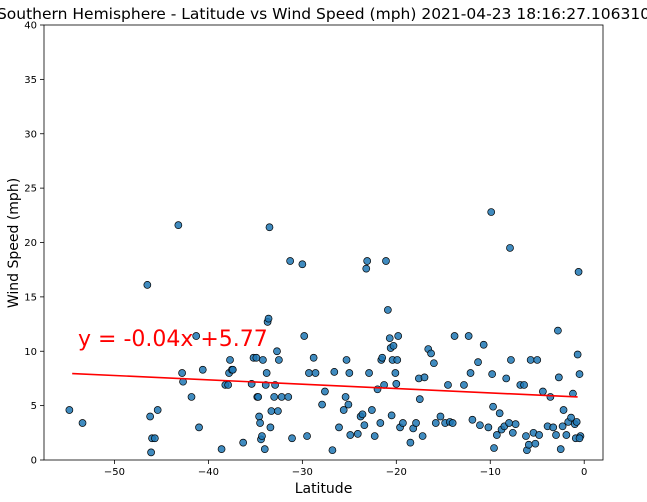 The image size is (647, 502). Describe the element at coordinates (324, 489) in the screenshot. I see `x-axis-label: Latitude` at that location.